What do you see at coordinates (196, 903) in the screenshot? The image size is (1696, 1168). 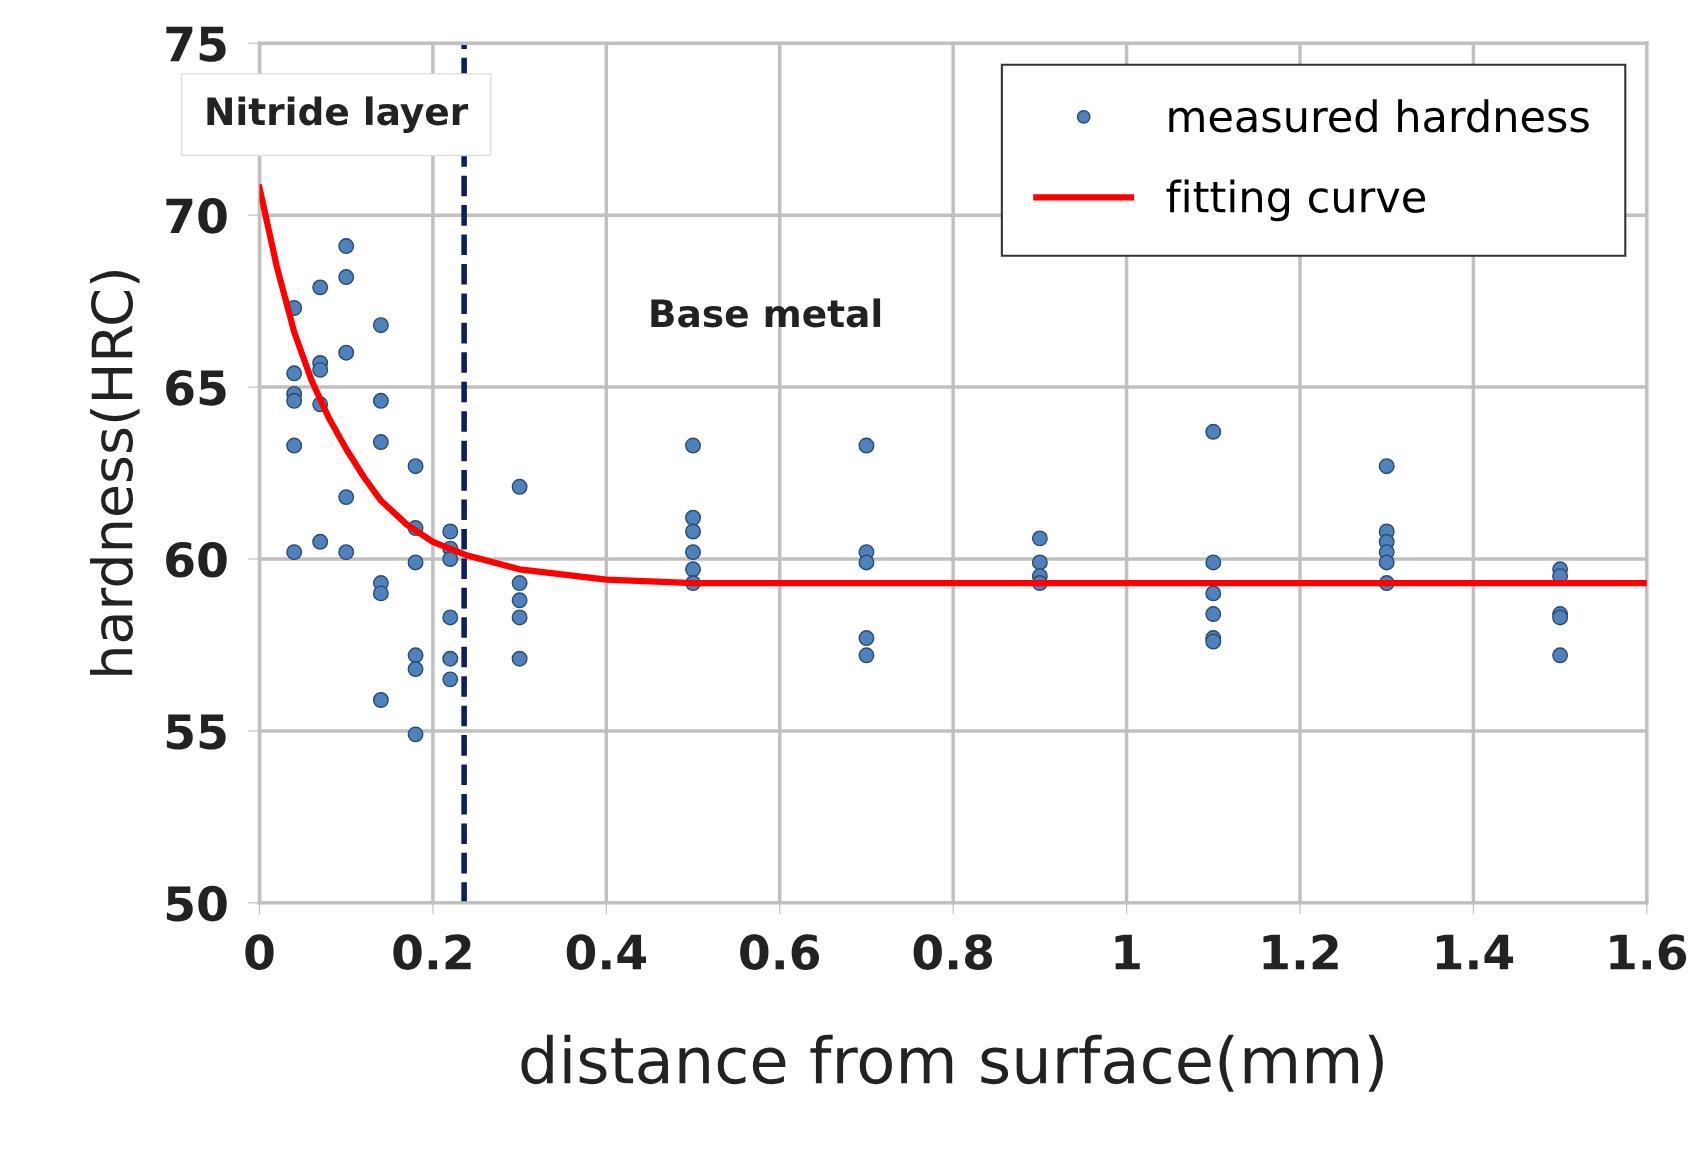 I see `y-tick-label: 50` at bounding box center [196, 903].